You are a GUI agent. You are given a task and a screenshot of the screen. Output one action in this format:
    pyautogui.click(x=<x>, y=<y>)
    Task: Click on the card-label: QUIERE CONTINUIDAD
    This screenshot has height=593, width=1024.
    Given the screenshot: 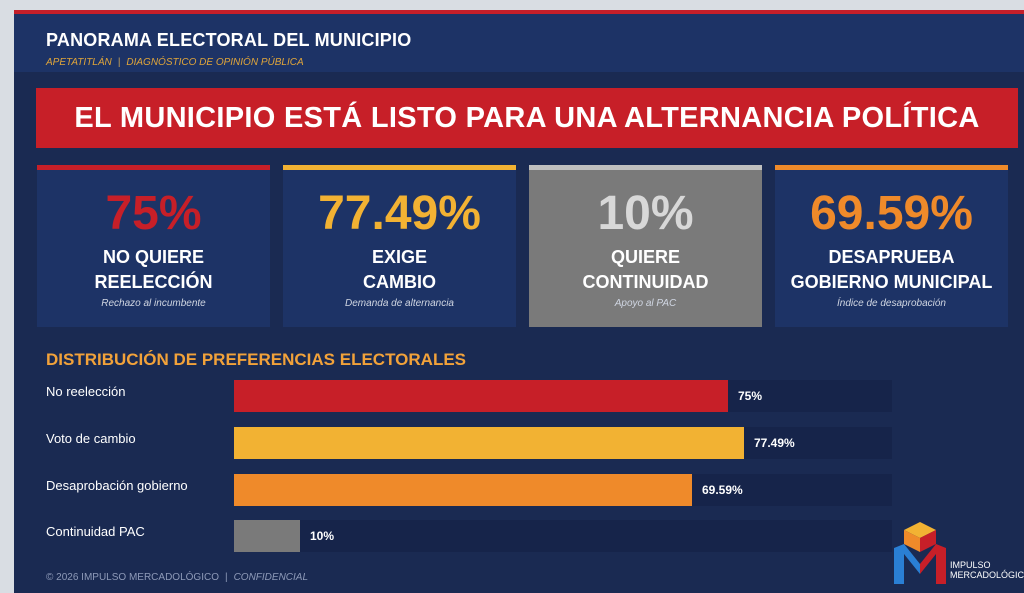 What is the action you would take?
    pyautogui.click(x=645, y=270)
    